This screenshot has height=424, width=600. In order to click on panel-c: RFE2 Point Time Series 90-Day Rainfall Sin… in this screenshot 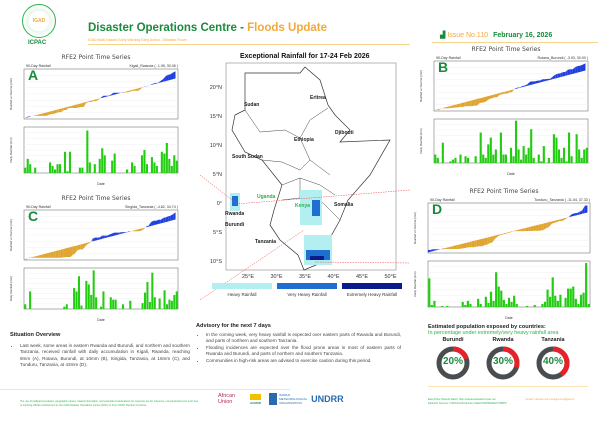, I will do `click(96, 262)`.